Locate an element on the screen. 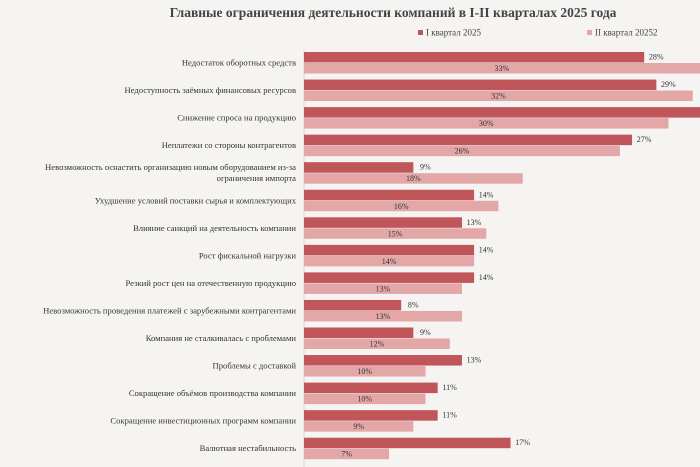 The height and width of the screenshot is (467, 700). data-label-s2-1: 33% is located at coordinates (502, 68).